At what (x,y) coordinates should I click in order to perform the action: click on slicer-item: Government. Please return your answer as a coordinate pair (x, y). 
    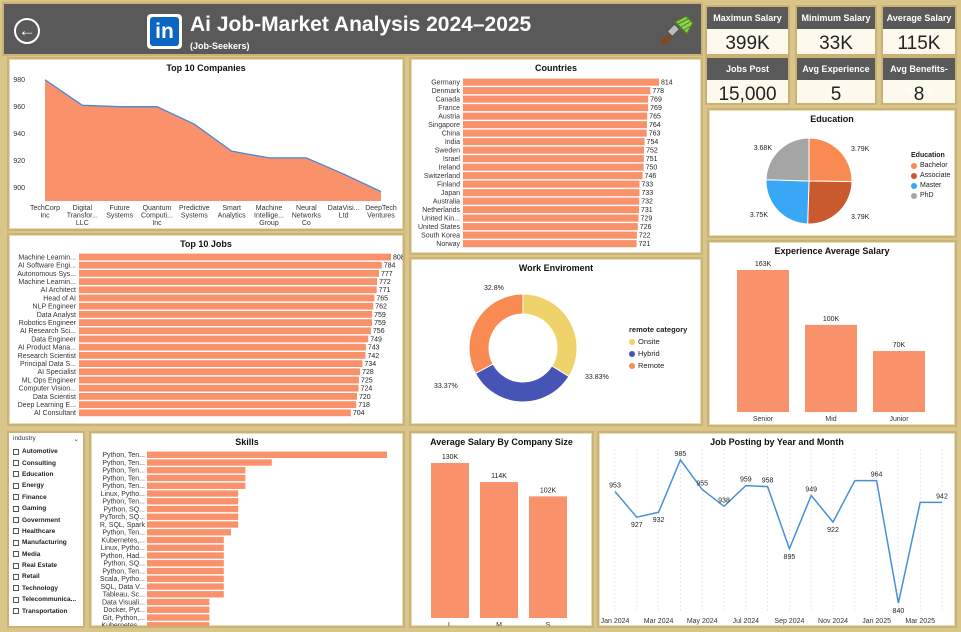
    Looking at the image, I should click on (46, 519).